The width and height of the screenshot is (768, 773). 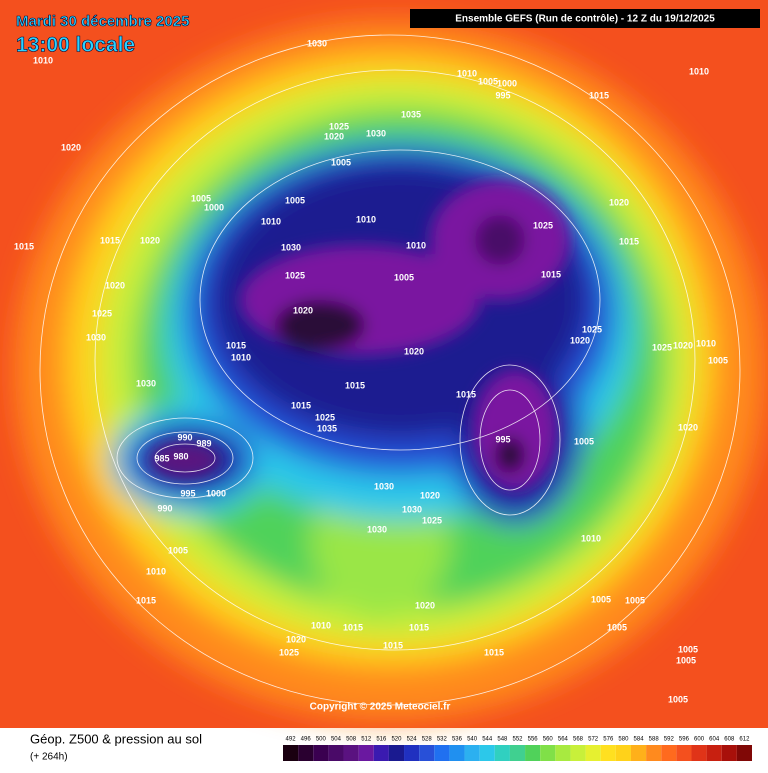 I want to click on scale-tick-label: 512, so click(x=366, y=740).